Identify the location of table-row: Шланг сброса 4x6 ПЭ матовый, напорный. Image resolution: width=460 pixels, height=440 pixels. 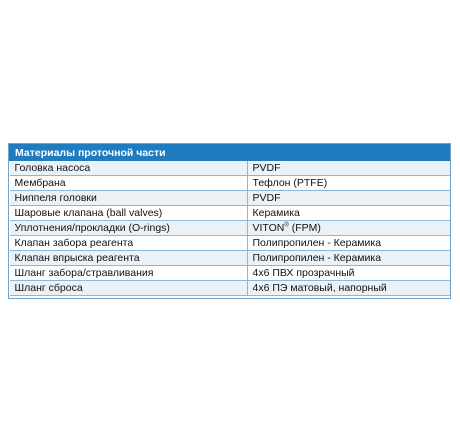
(230, 288).